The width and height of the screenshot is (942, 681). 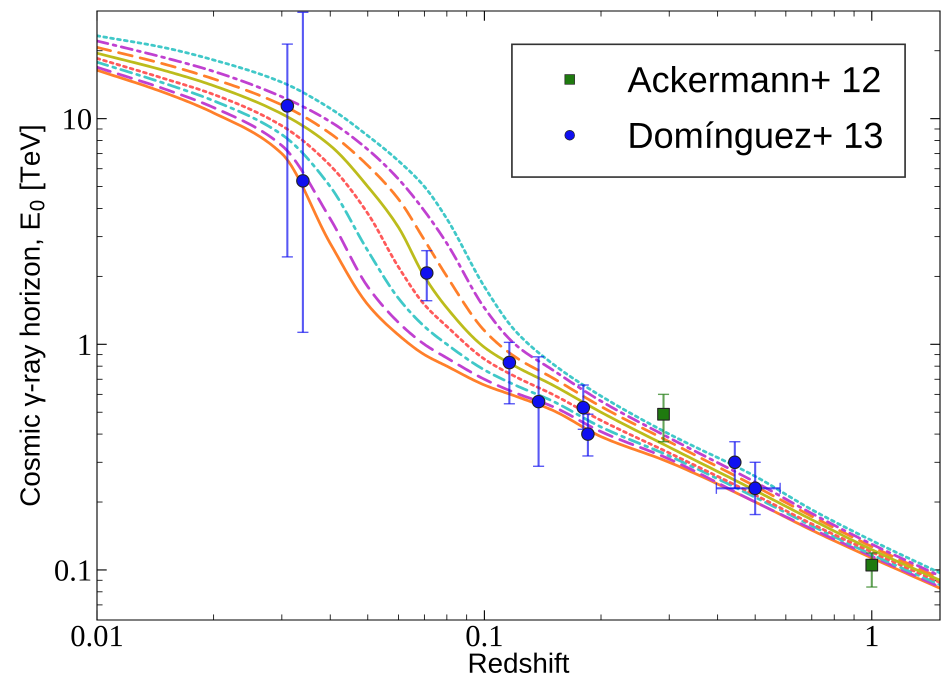 What do you see at coordinates (484, 636) in the screenshot?
I see `x-tick-label: 0.1` at bounding box center [484, 636].